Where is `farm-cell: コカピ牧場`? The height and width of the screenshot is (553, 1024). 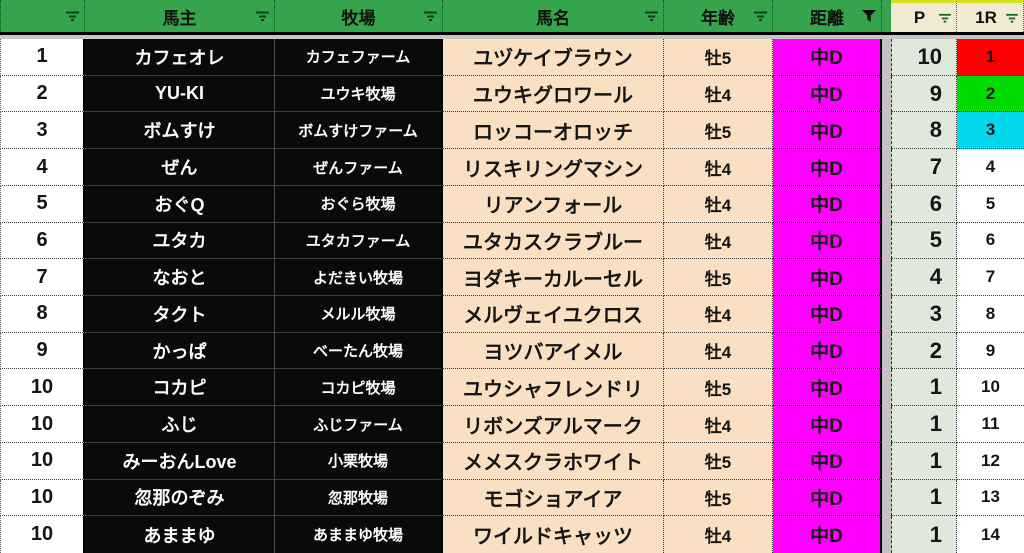 farm-cell: コカピ牧場 is located at coordinates (359, 388).